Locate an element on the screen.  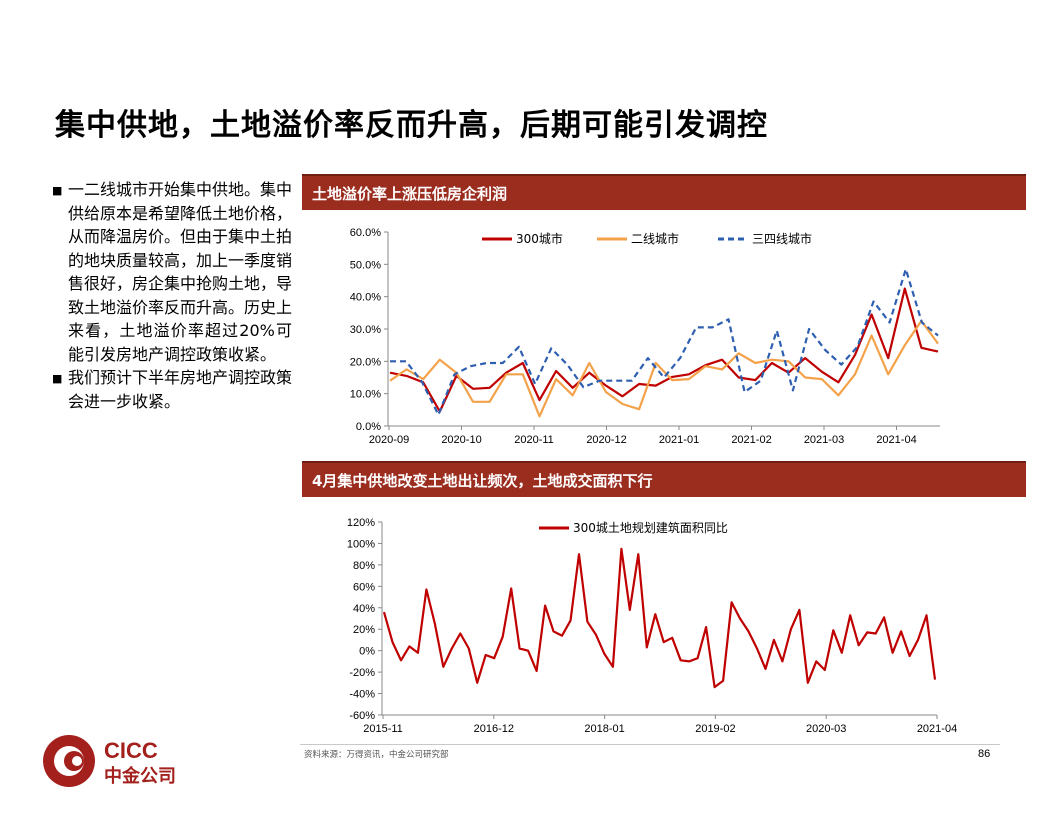
y-tick-label: 120% is located at coordinates (361, 523).